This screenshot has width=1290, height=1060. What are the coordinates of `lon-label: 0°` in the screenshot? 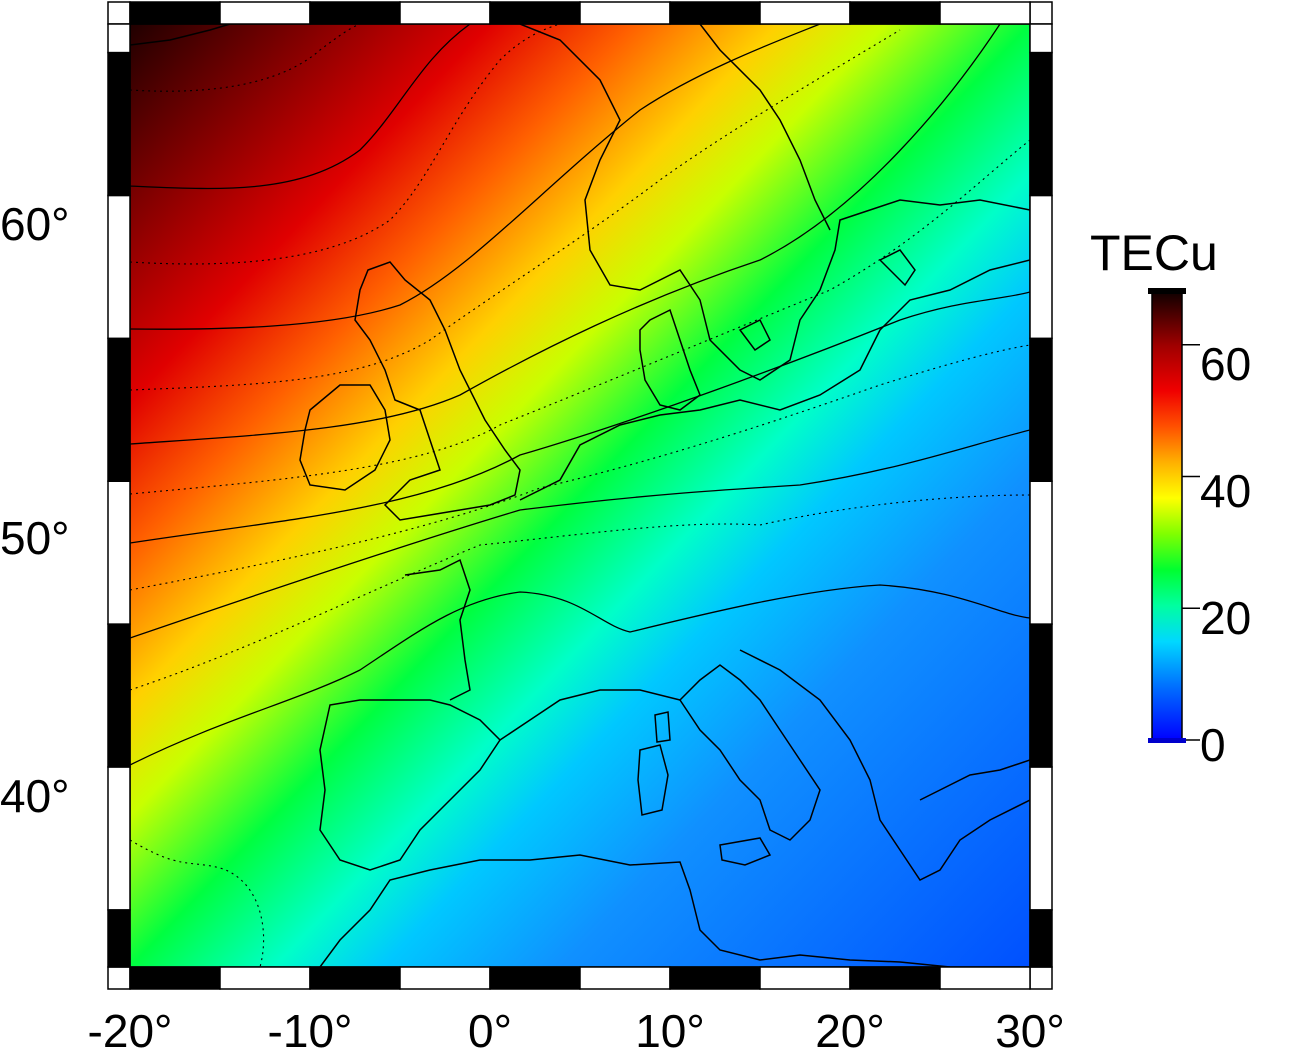 It's located at (490, 1031).